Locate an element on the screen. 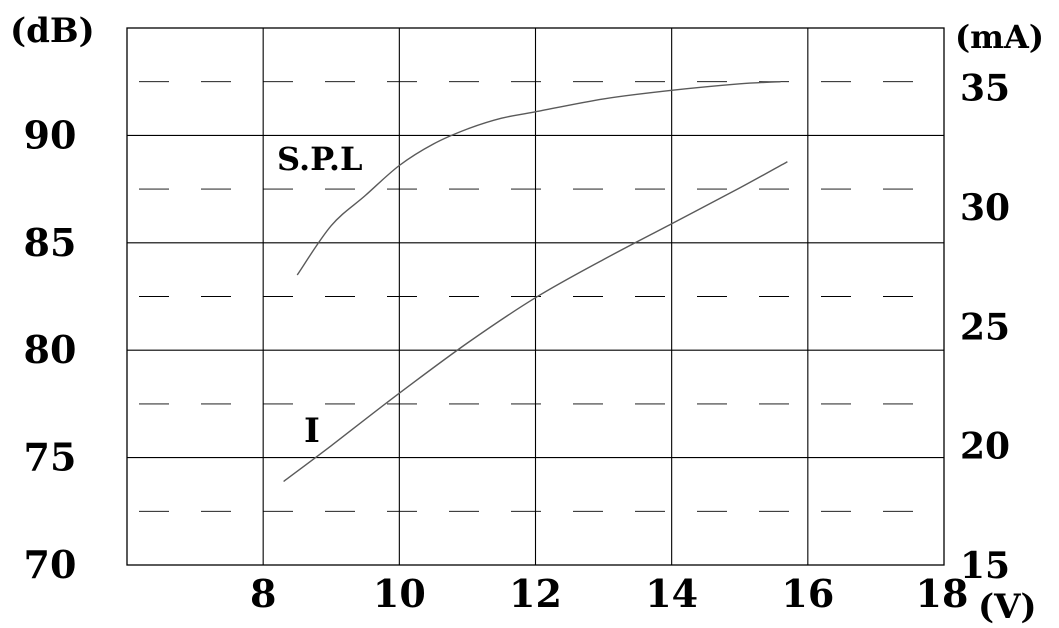 This screenshot has height=628, width=1059. x-axis-unit: (V) is located at coordinates (1007, 607).